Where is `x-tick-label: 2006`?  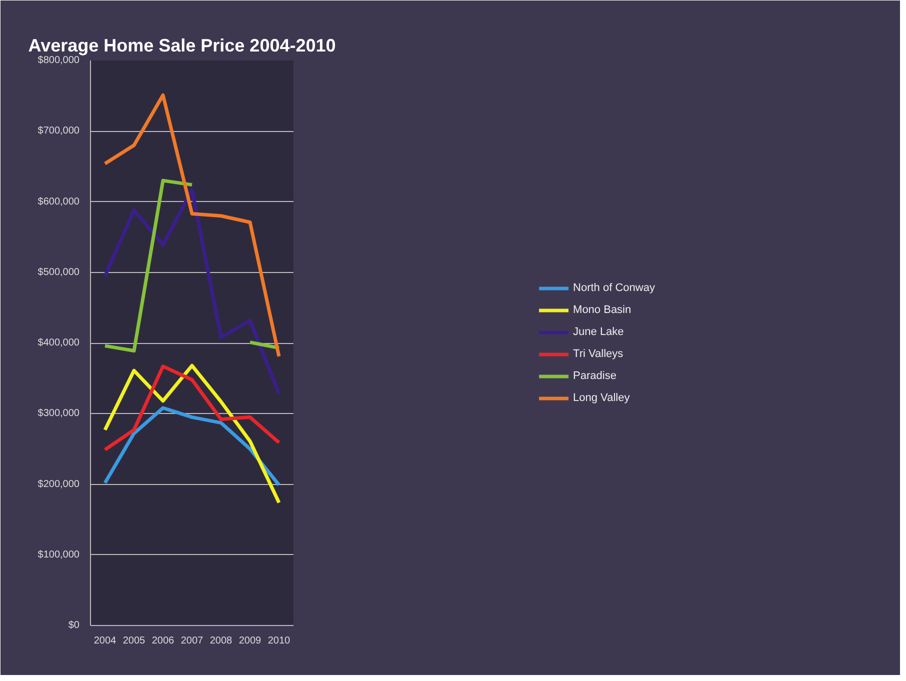
x-tick-label: 2006 is located at coordinates (163, 641).